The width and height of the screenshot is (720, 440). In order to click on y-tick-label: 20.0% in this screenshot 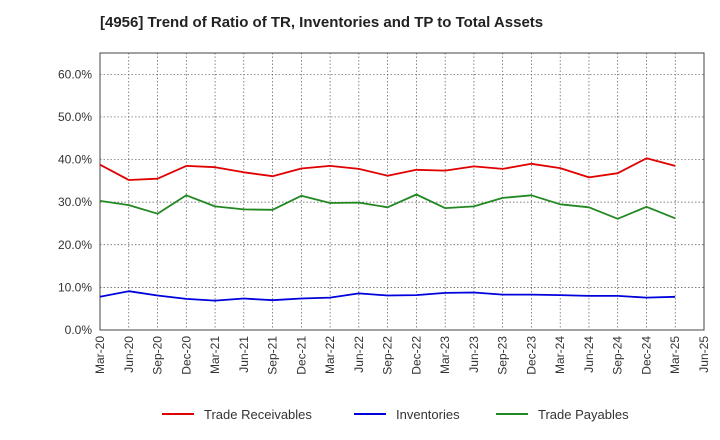, I will do `click(75, 245)`.